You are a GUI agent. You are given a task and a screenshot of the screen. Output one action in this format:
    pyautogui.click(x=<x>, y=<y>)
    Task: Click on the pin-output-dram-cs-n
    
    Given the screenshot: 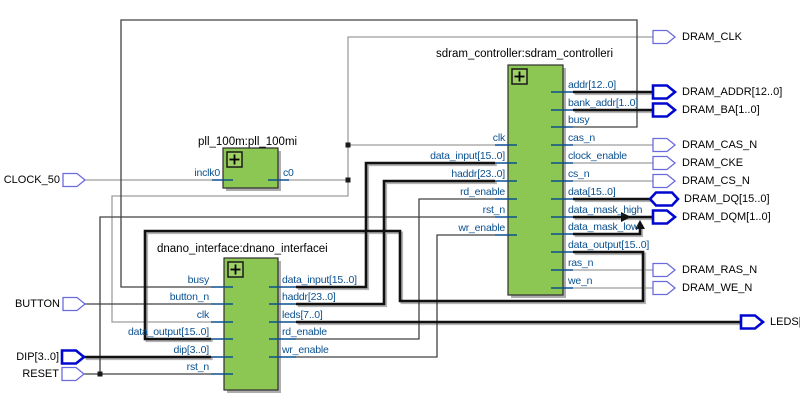 What is the action you would take?
    pyautogui.click(x=664, y=181)
    